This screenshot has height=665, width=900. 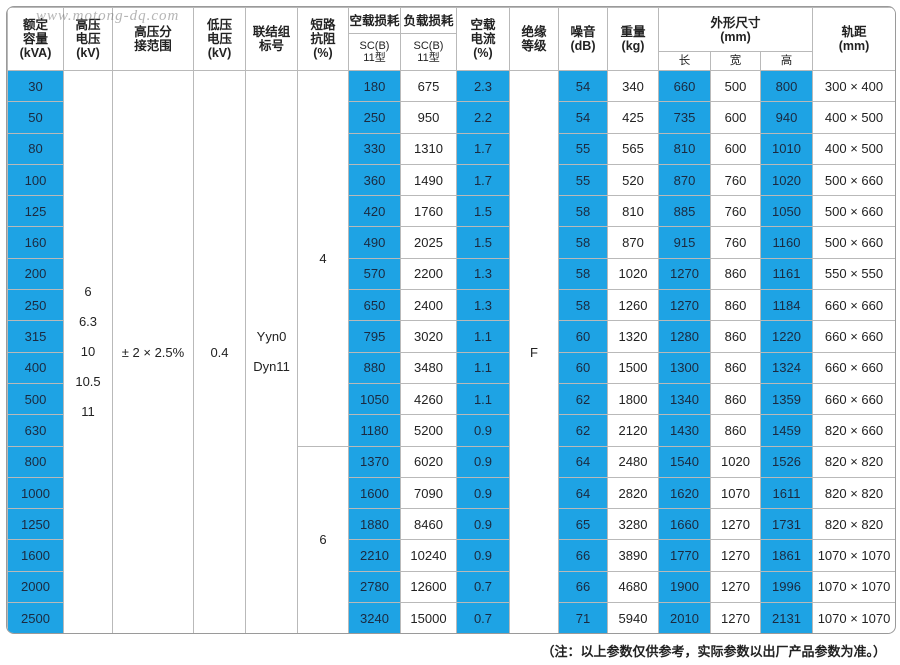 What do you see at coordinates (451, 242) in the screenshot?
I see `table-row: 160 490 2025 1.5 58 870 915 760 1160 500 × 660` at bounding box center [451, 242].